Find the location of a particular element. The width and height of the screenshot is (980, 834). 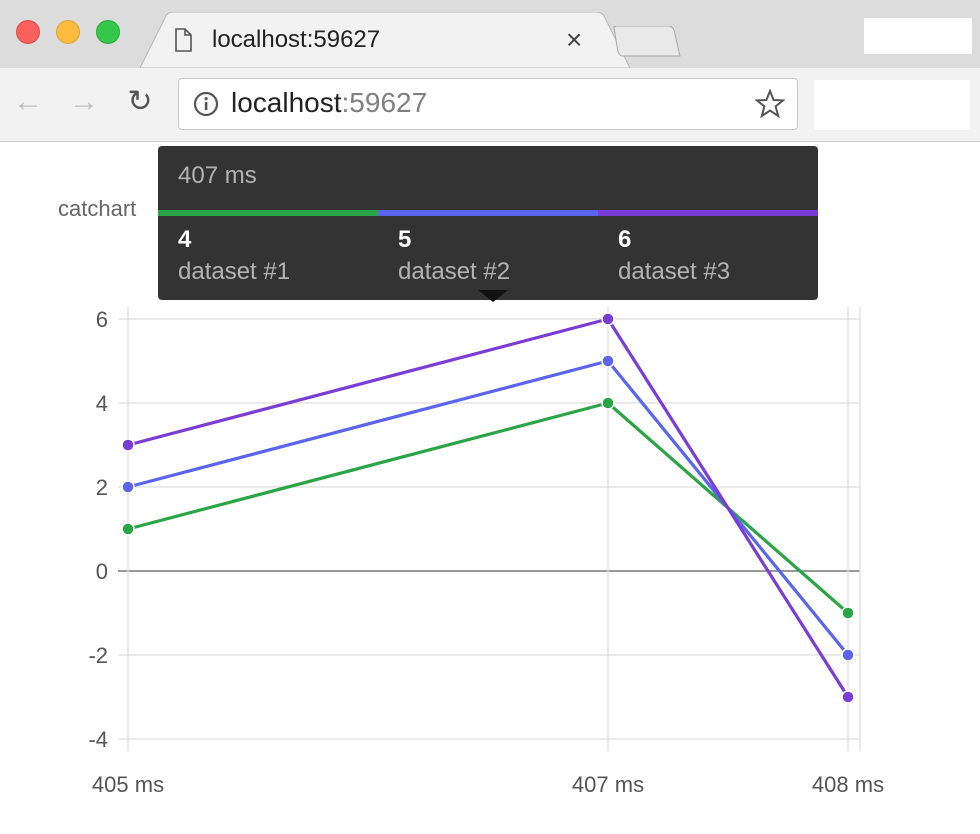

y-tick-label: -2 is located at coordinates (98, 655).